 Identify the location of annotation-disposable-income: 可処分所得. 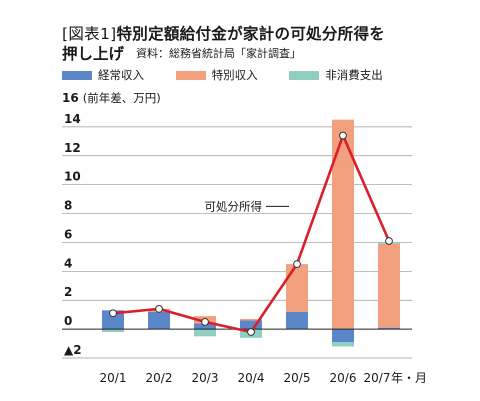
(234, 206).